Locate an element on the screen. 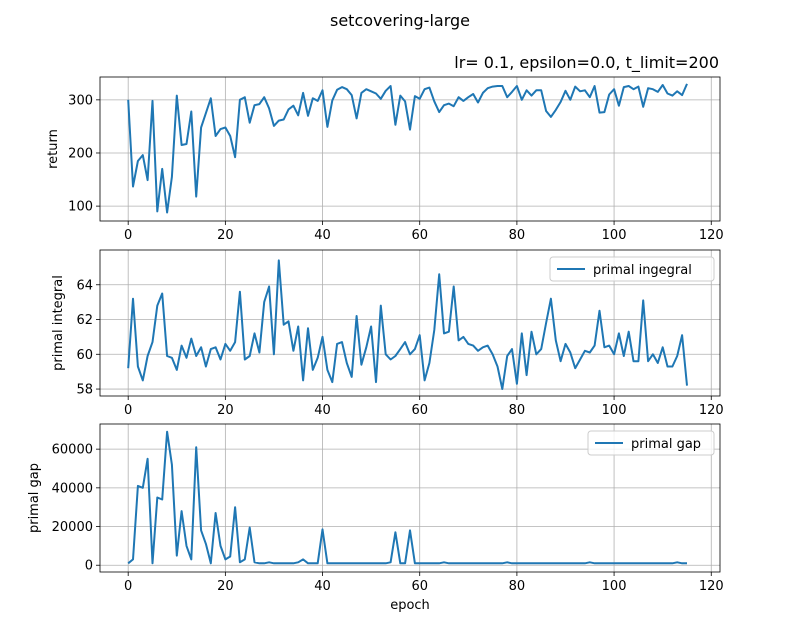  primal-integral-ylabel: primal integral is located at coordinates (58, 323).